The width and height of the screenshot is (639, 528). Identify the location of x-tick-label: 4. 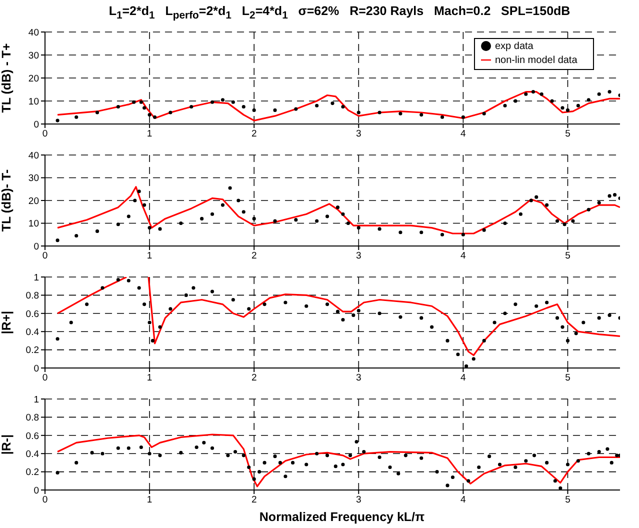
(463, 500).